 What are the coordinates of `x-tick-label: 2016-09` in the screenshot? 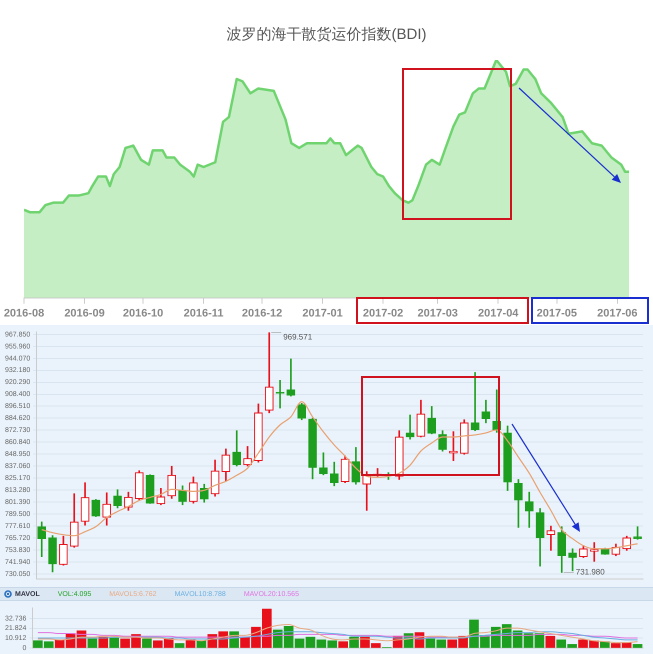 It's located at (84, 313).